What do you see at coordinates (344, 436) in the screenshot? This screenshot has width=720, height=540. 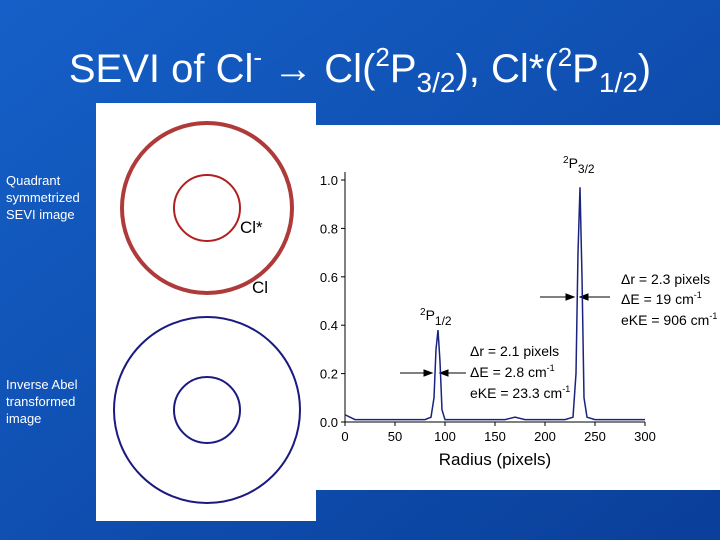 I see `x-tick-label: 0` at bounding box center [344, 436].